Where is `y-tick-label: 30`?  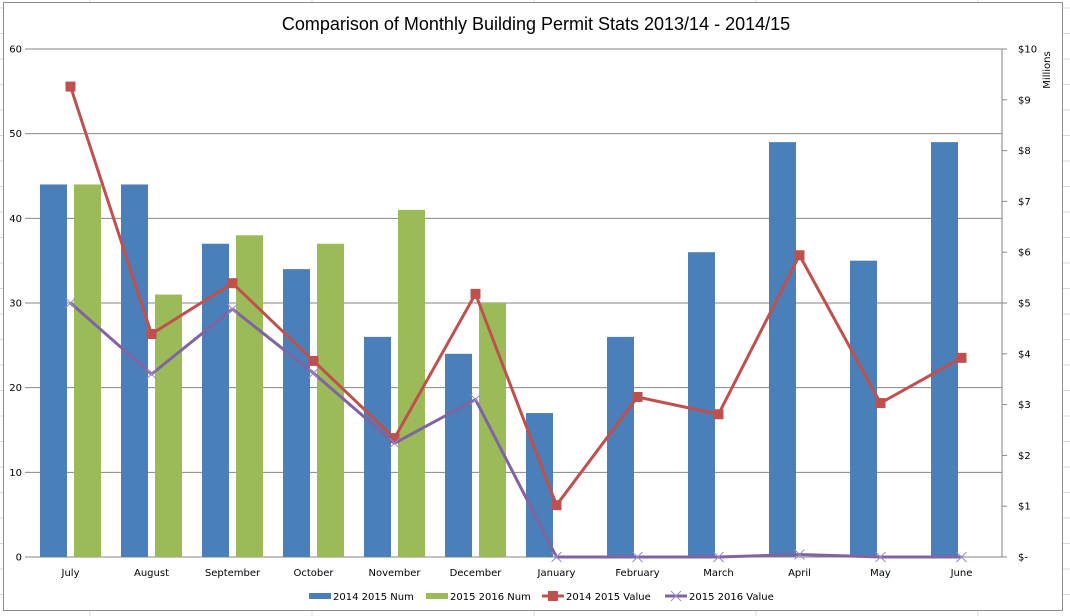
y-tick-label: 30 is located at coordinates (15, 304).